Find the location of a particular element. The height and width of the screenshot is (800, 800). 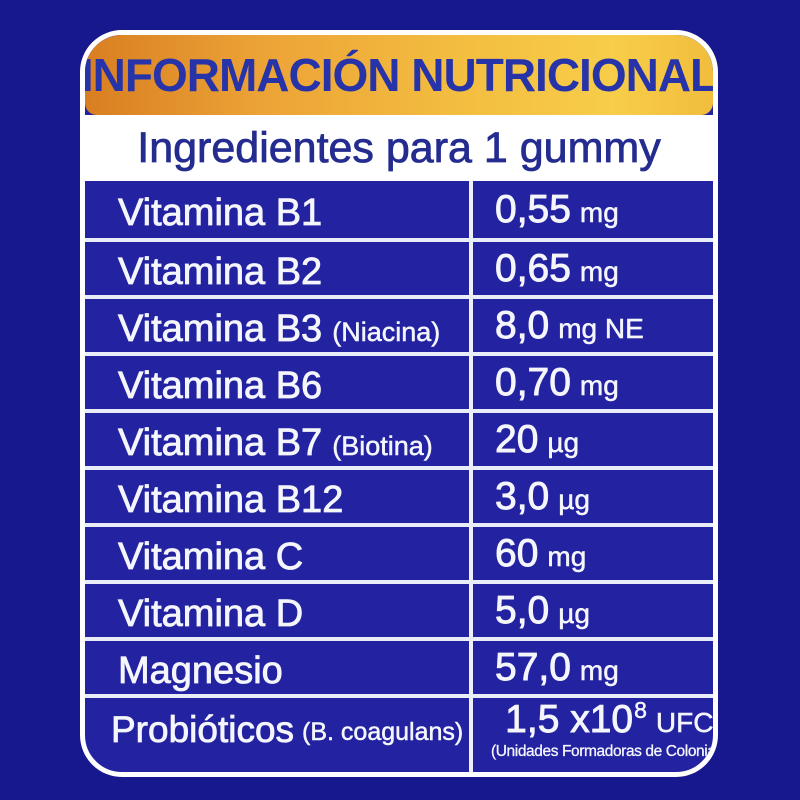

nutrient-label: Vitamina B7 is located at coordinates (220, 443).